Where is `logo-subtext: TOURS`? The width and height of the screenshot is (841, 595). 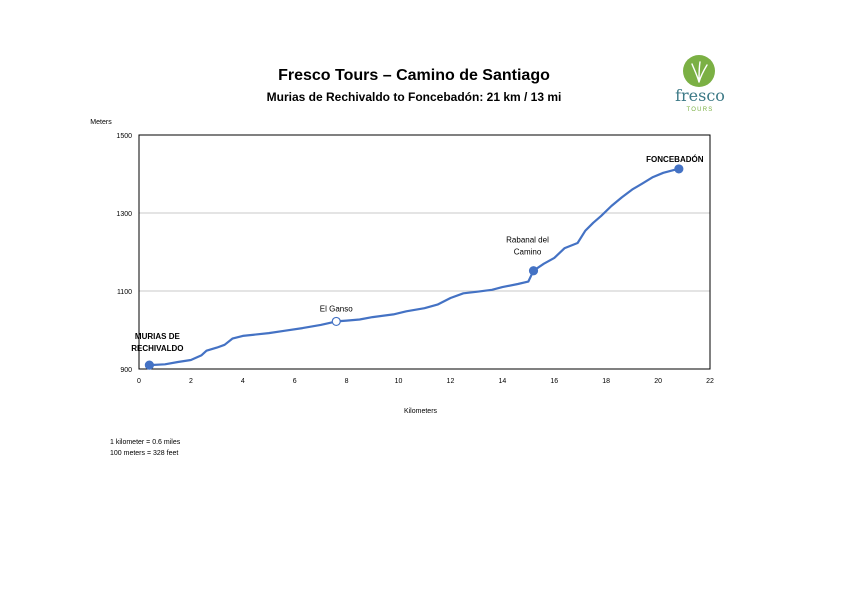
logo-subtext: TOURS is located at coordinates (700, 110).